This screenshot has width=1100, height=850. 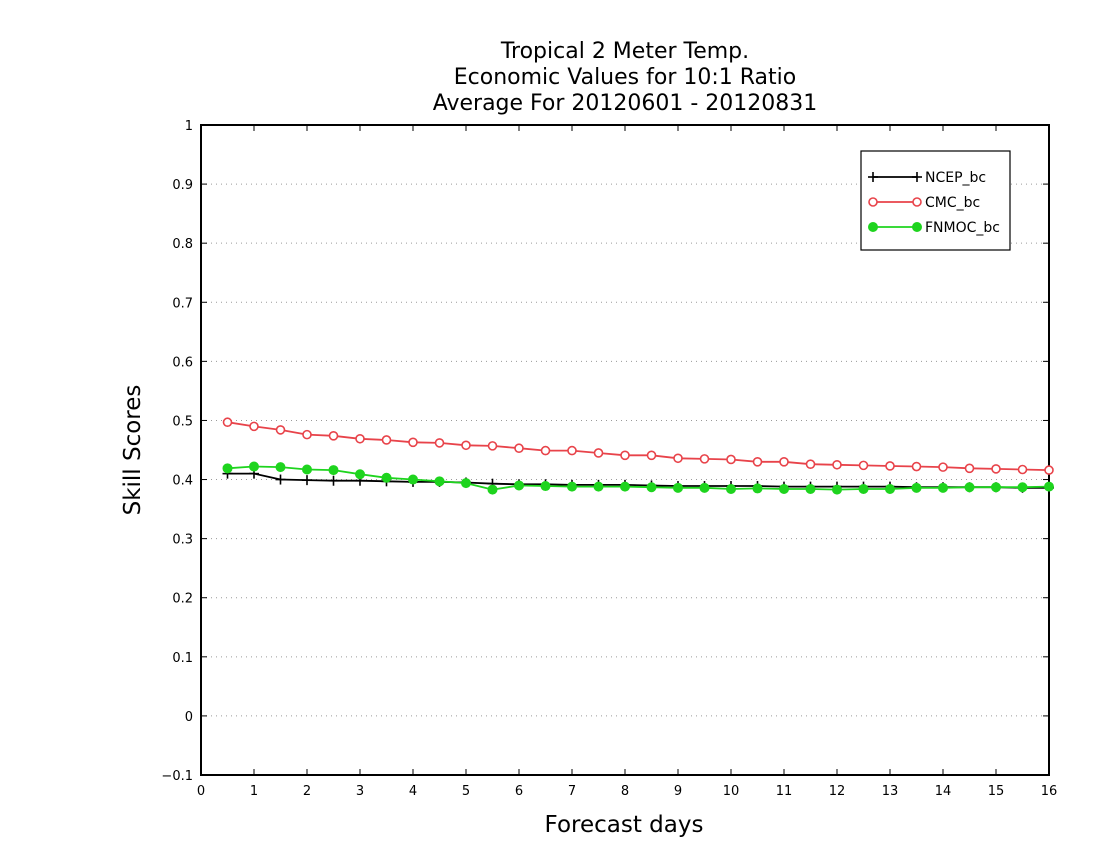 What do you see at coordinates (924, 203) in the screenshot?
I see `legend-entry-cmc-bc: CMC_bc` at bounding box center [924, 203].